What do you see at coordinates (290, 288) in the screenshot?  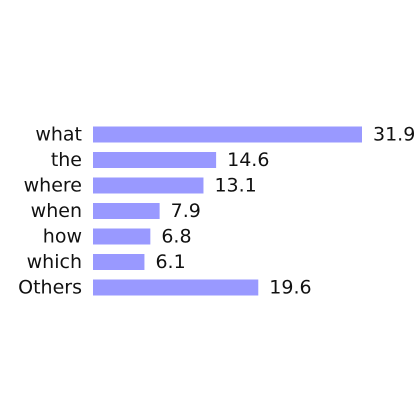 I see `value-label-others: 19.6` at bounding box center [290, 288].